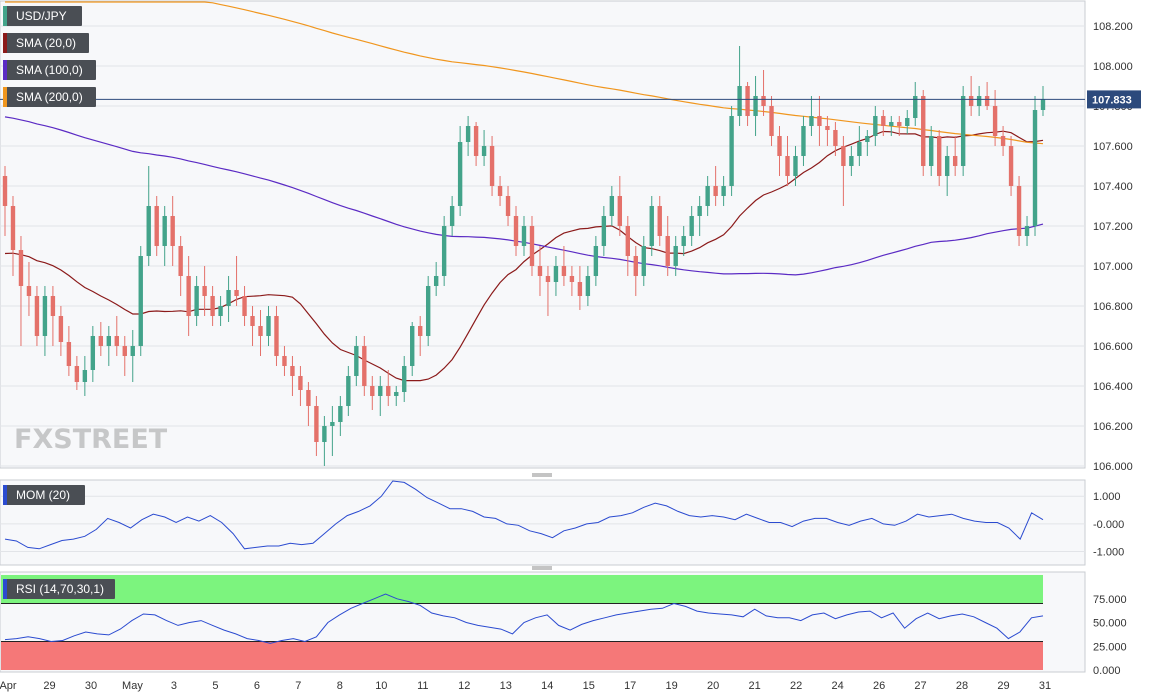 The image size is (1156, 697). Describe the element at coordinates (1113, 427) in the screenshot. I see `price-tick-label: 106.200` at that location.